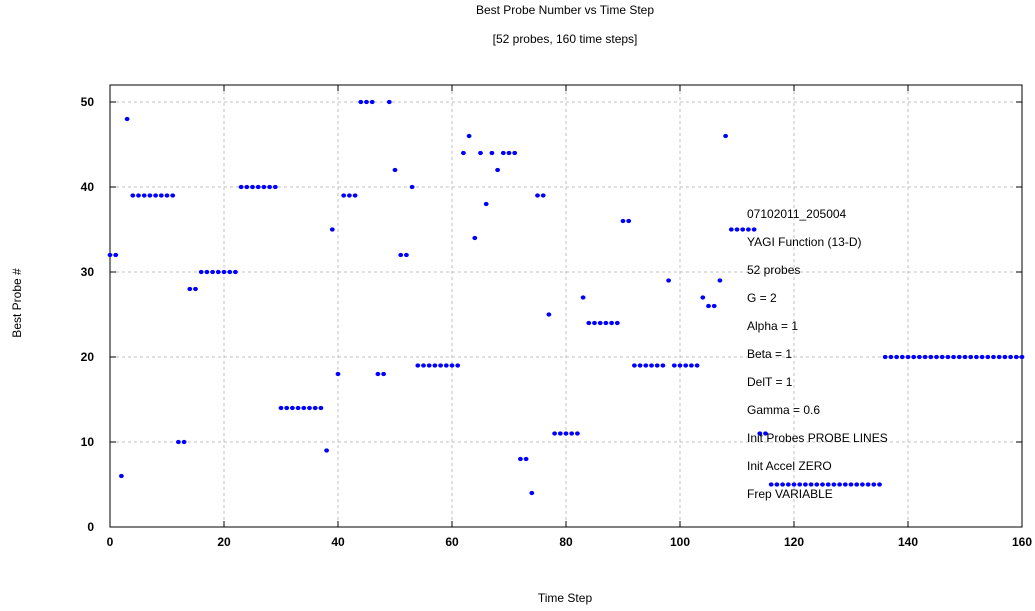 The width and height of the screenshot is (1035, 611). What do you see at coordinates (773, 270) in the screenshot?
I see `annotation-line: 52 probes` at bounding box center [773, 270].